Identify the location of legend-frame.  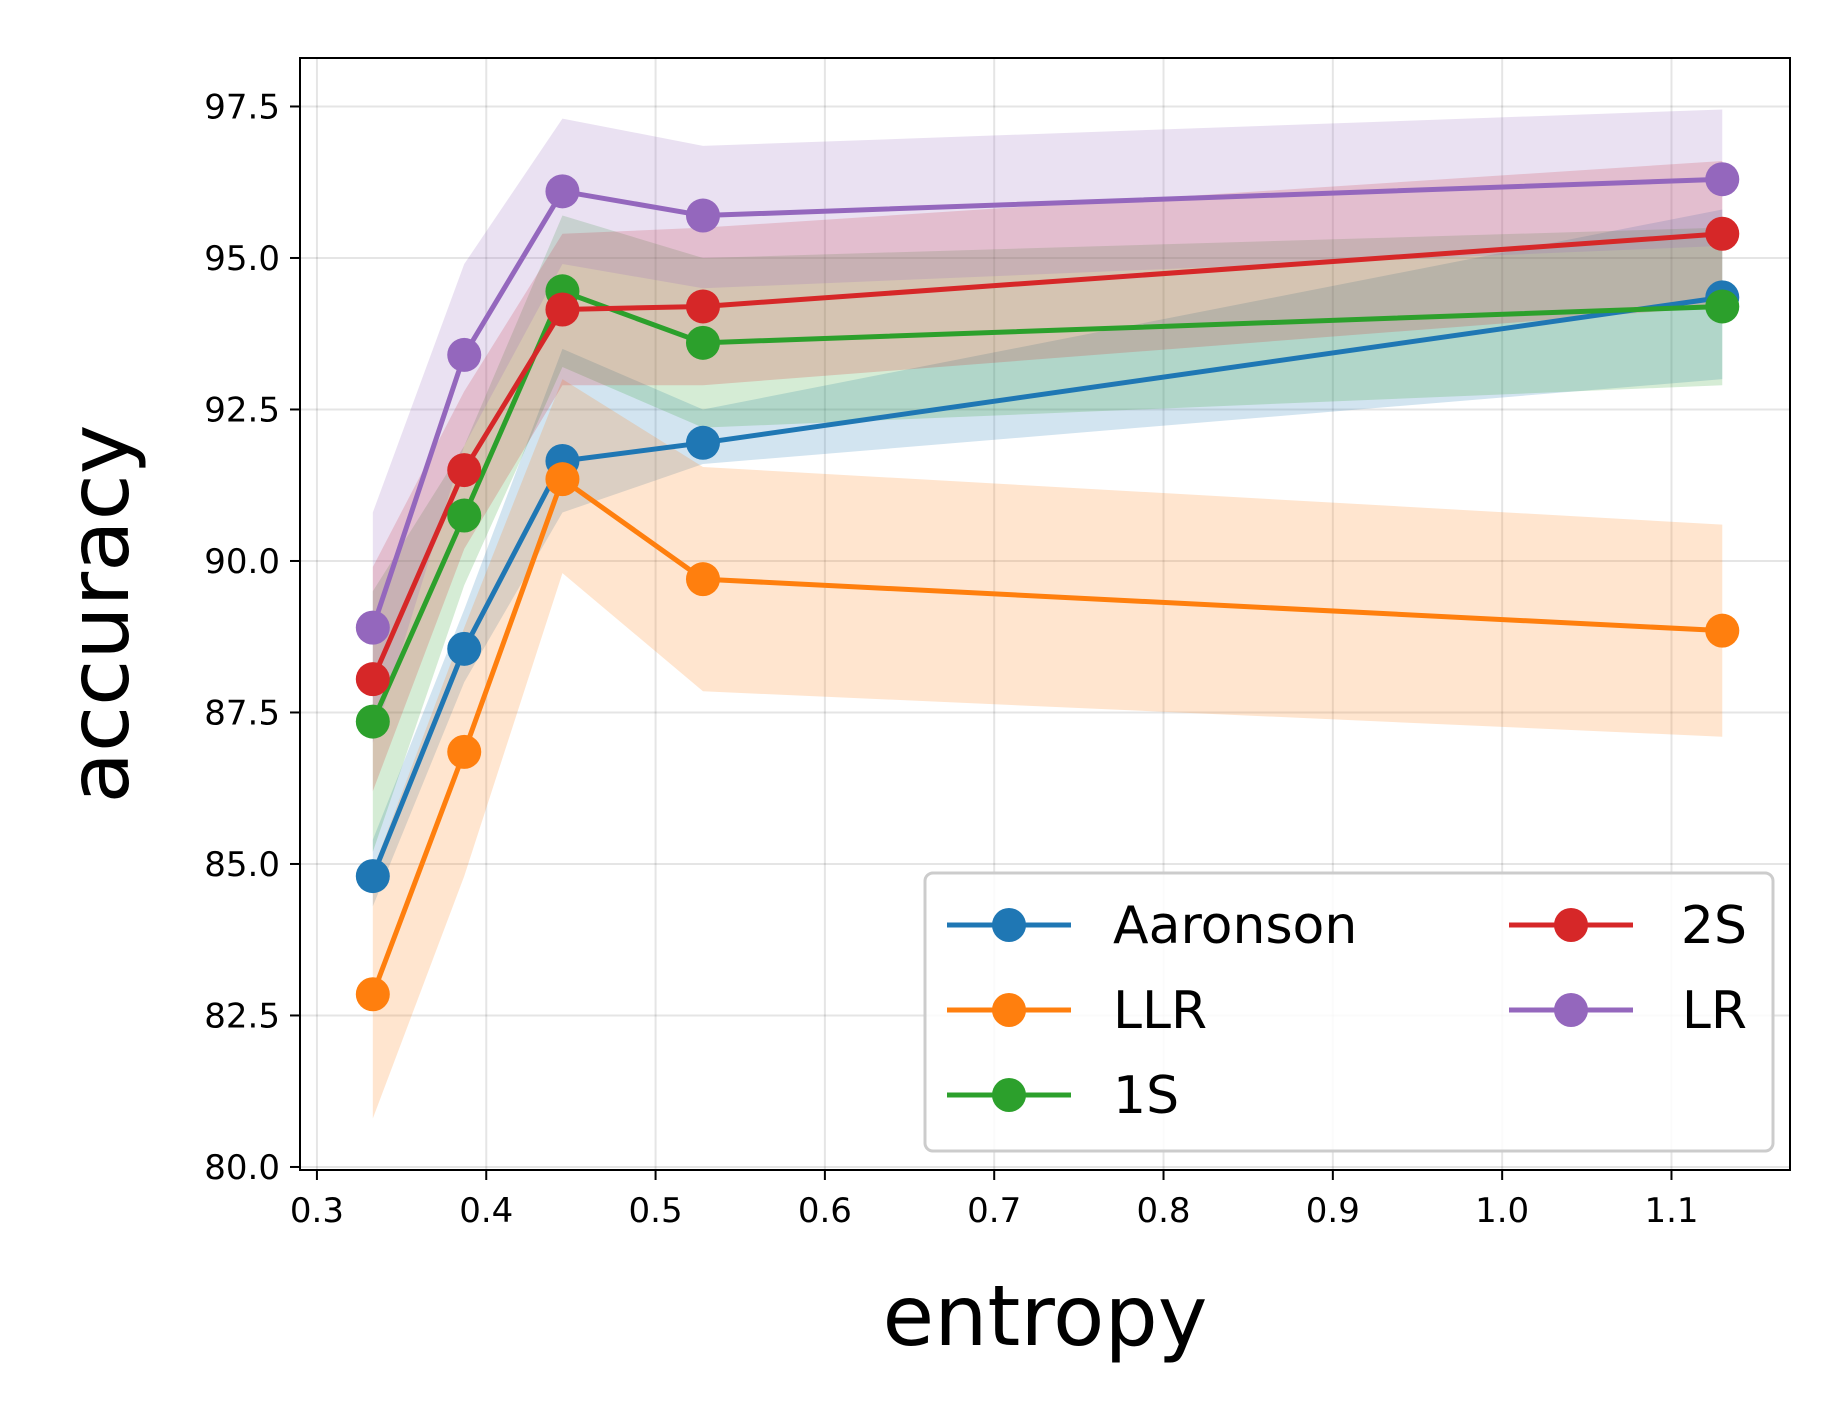
(1349, 1012).